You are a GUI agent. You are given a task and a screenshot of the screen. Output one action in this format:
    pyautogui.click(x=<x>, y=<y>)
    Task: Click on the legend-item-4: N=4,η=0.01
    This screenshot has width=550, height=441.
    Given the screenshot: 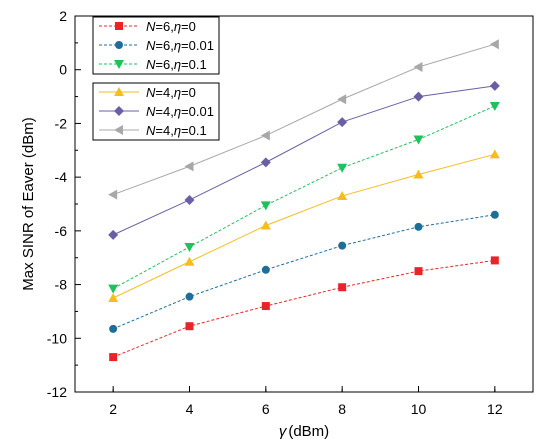 What is the action you would take?
    pyautogui.click(x=156, y=111)
    